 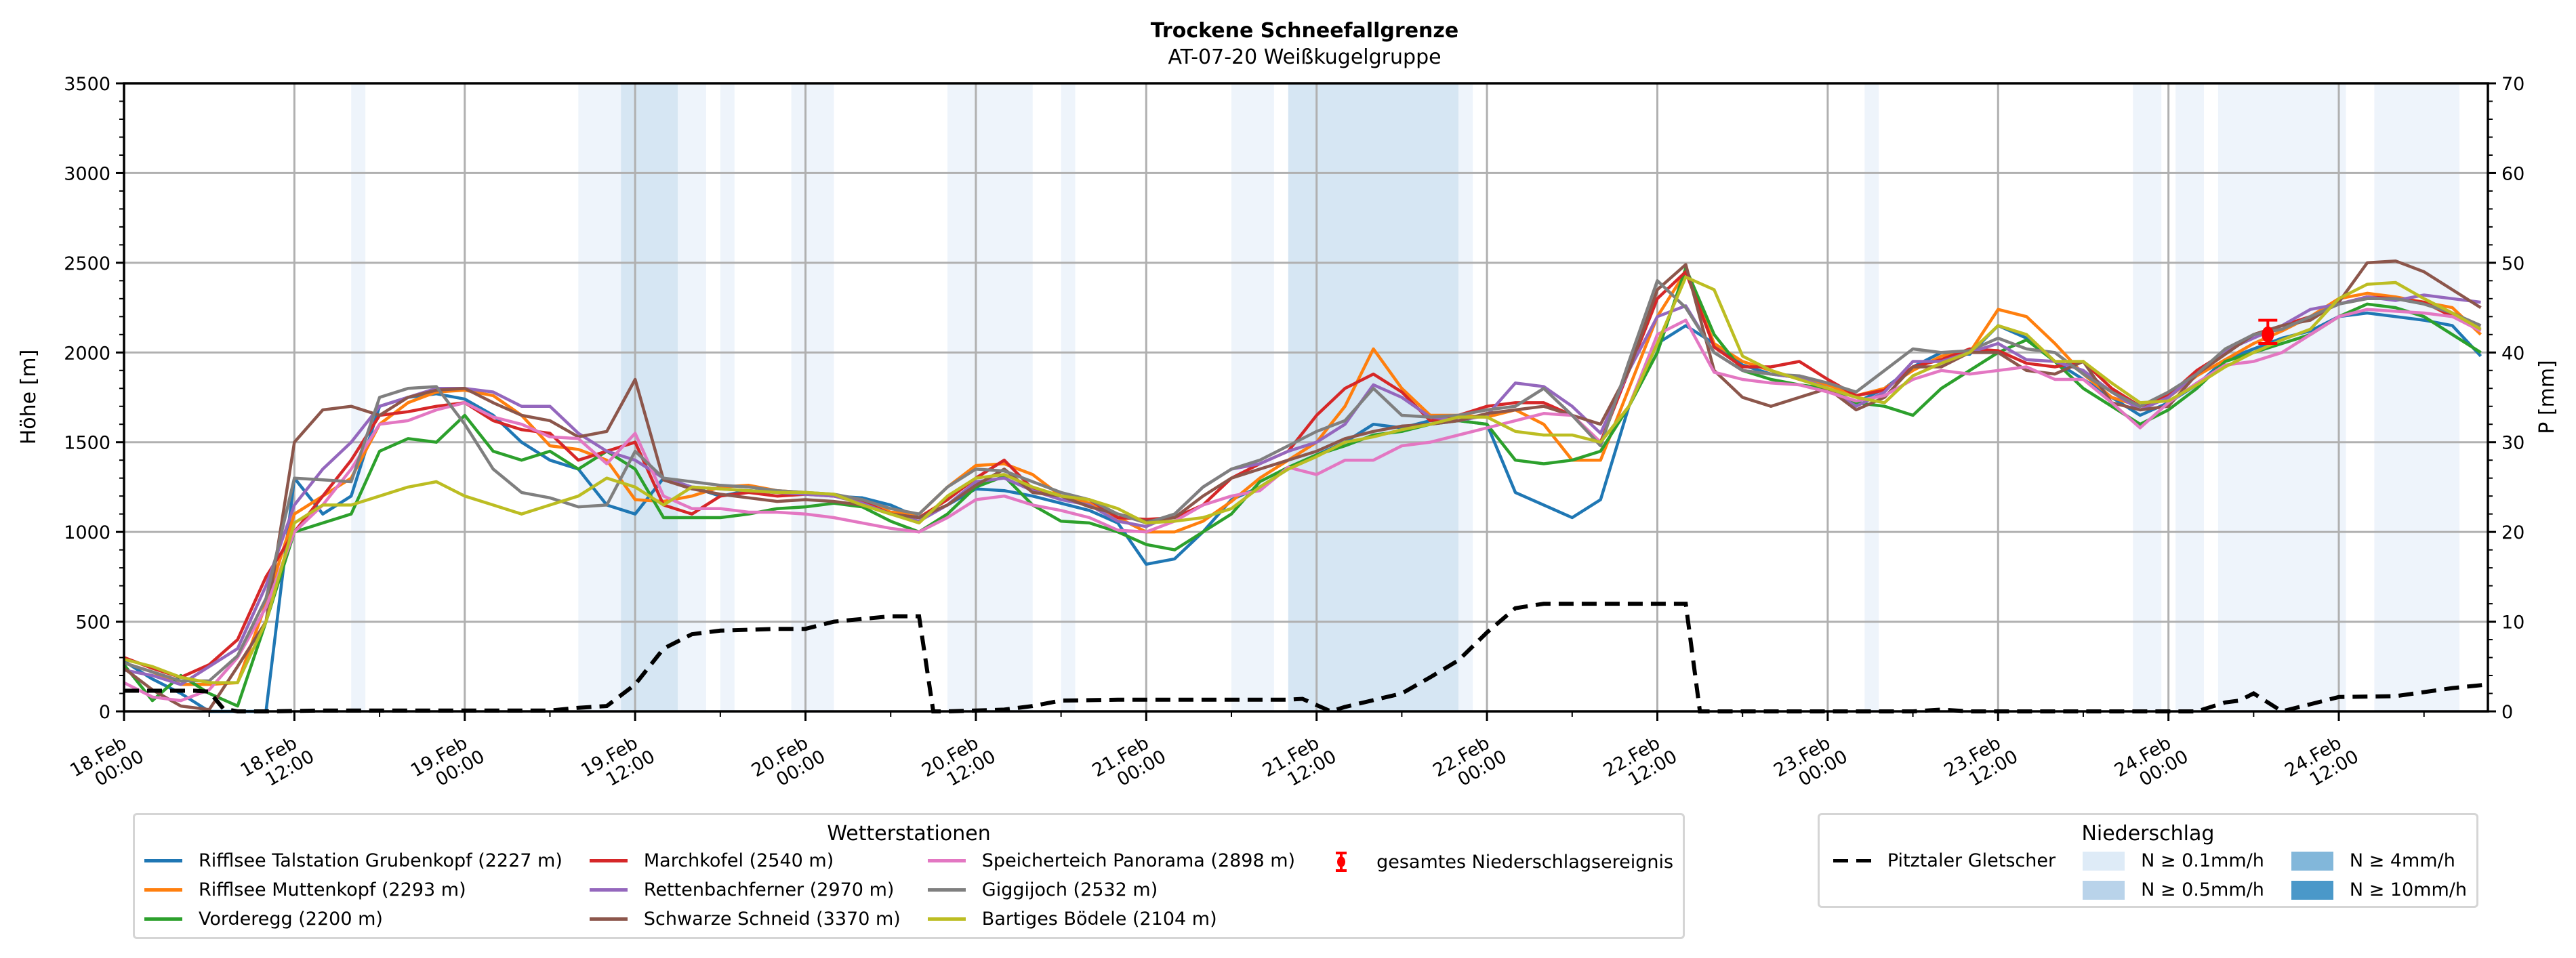 What do you see at coordinates (1138, 860) in the screenshot?
I see `legend-label: Speicherteich Panorama (2898 m)` at bounding box center [1138, 860].